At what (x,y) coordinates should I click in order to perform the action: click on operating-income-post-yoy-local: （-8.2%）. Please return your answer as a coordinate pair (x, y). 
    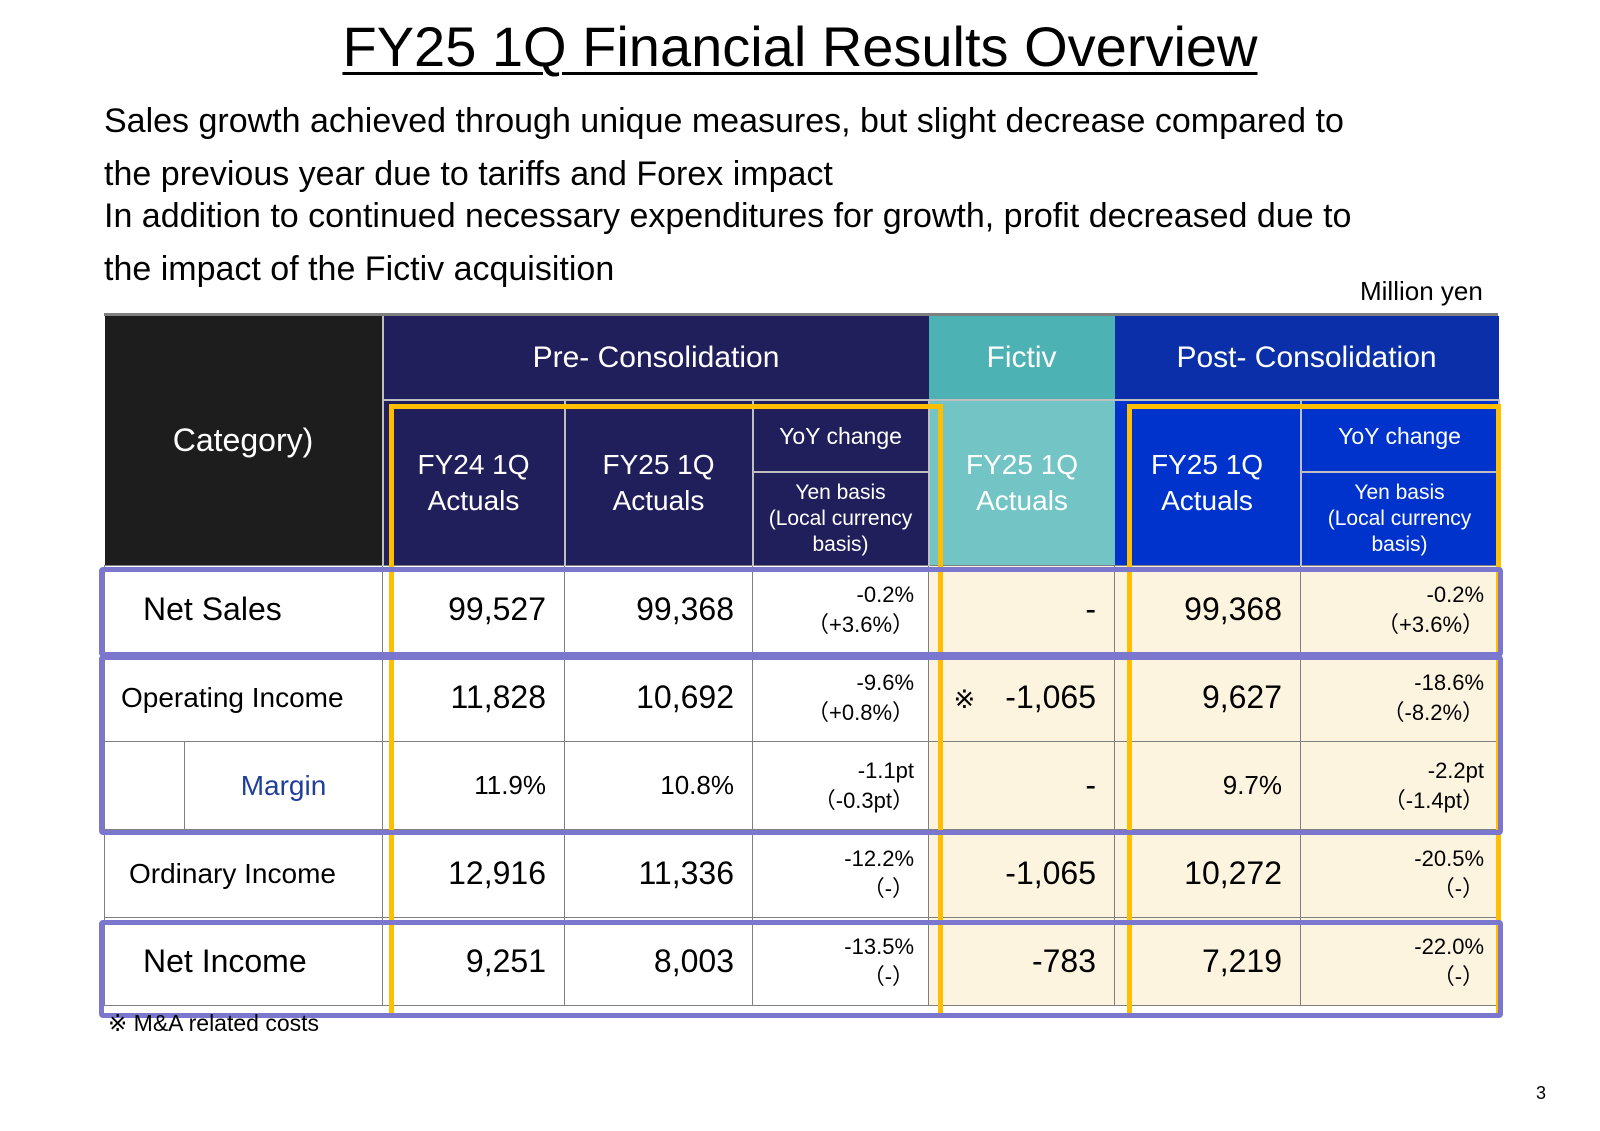
    Looking at the image, I should click on (1433, 712).